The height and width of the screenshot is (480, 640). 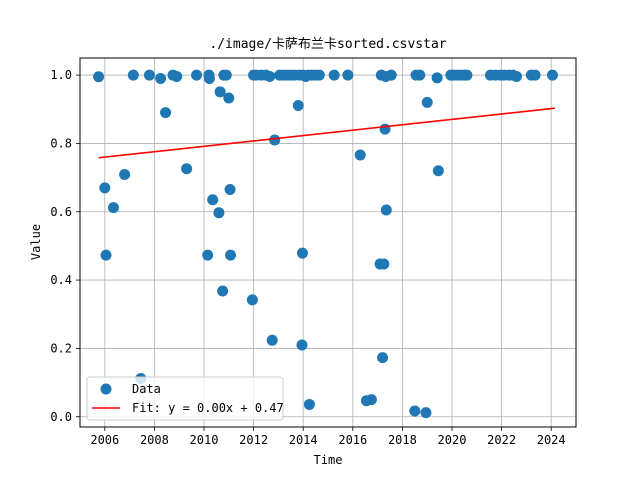 What do you see at coordinates (328, 460) in the screenshot?
I see `x-axis-label: Time` at bounding box center [328, 460].